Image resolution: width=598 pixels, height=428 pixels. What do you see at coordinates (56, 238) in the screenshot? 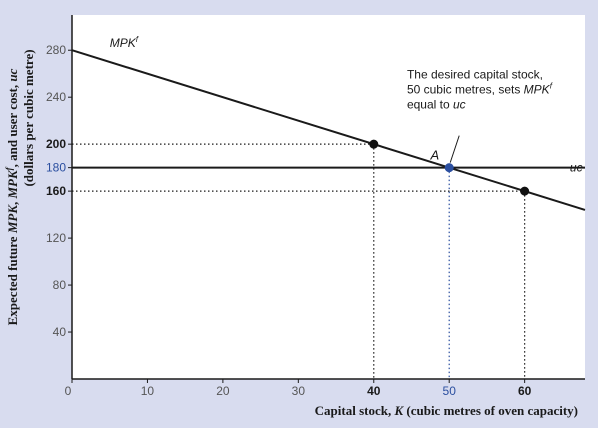
I see `y-tick-label-120: 120` at bounding box center [56, 238].